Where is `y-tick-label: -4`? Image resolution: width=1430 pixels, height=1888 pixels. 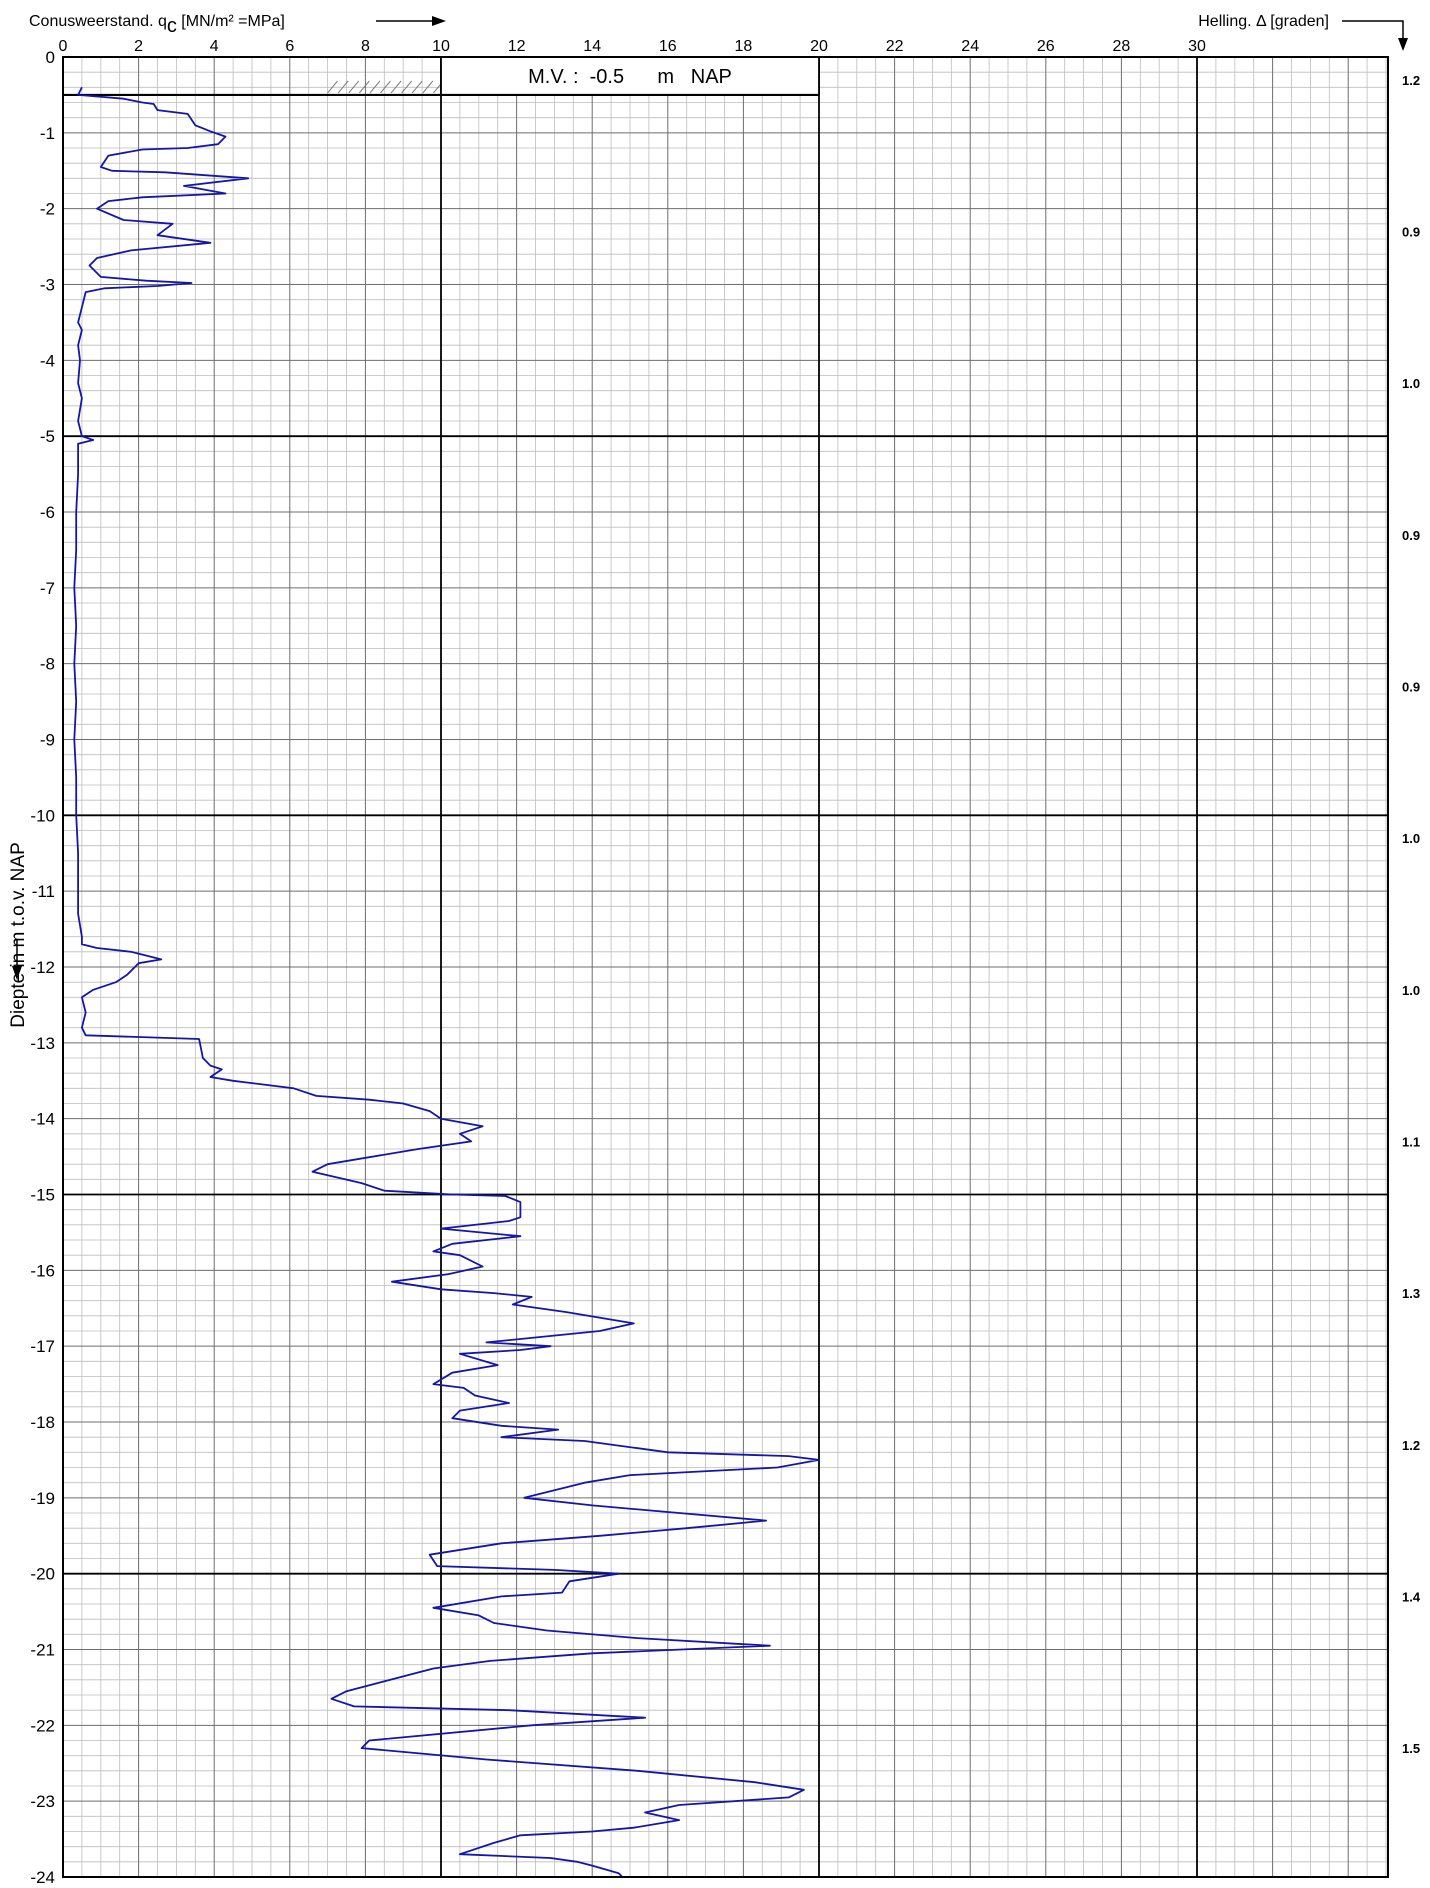 y-tick-label: -4 is located at coordinates (47, 360).